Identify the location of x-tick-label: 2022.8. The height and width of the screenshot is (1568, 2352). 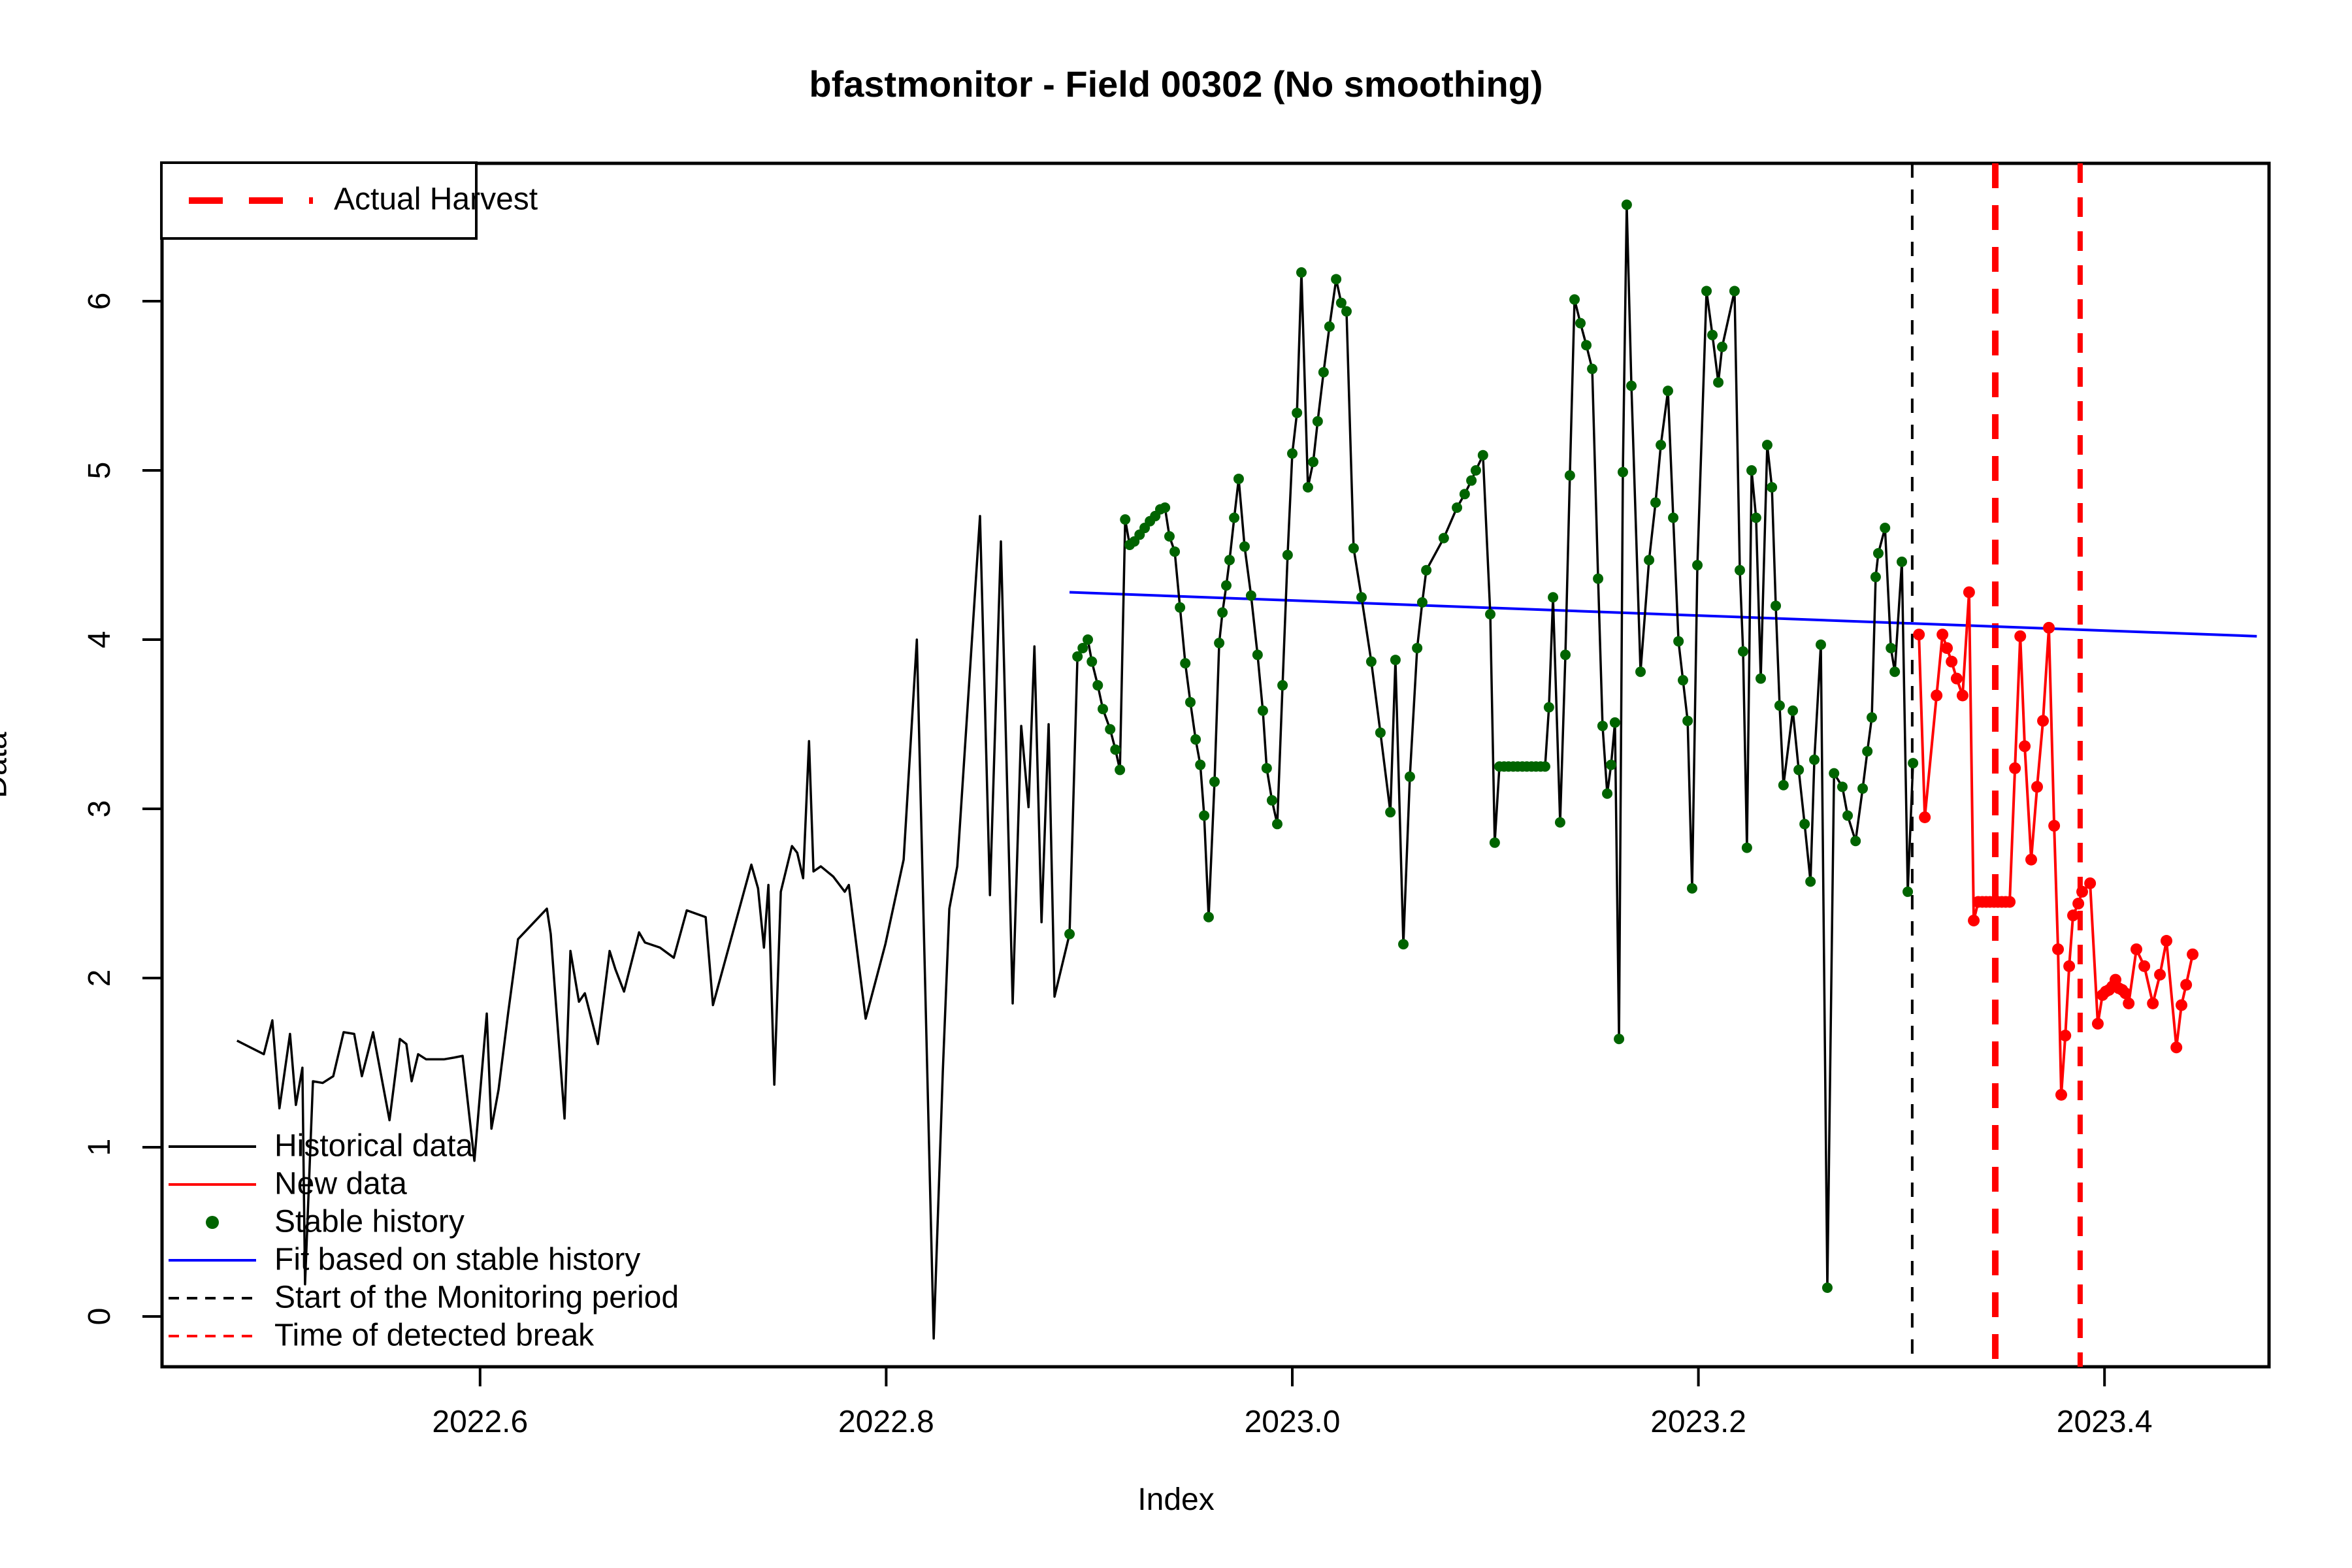
(886, 1422).